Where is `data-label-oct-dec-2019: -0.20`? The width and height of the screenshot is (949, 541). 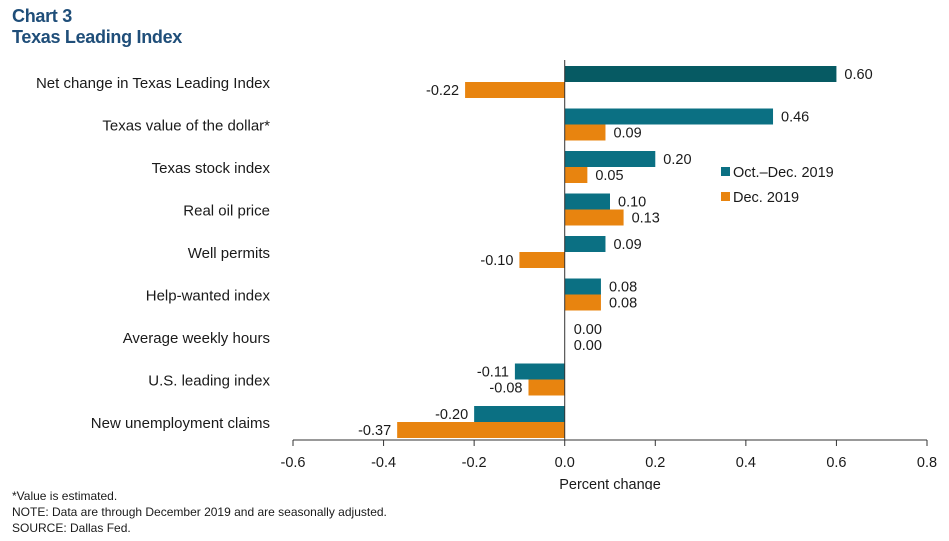 data-label-oct-dec-2019: -0.20 is located at coordinates (451, 415).